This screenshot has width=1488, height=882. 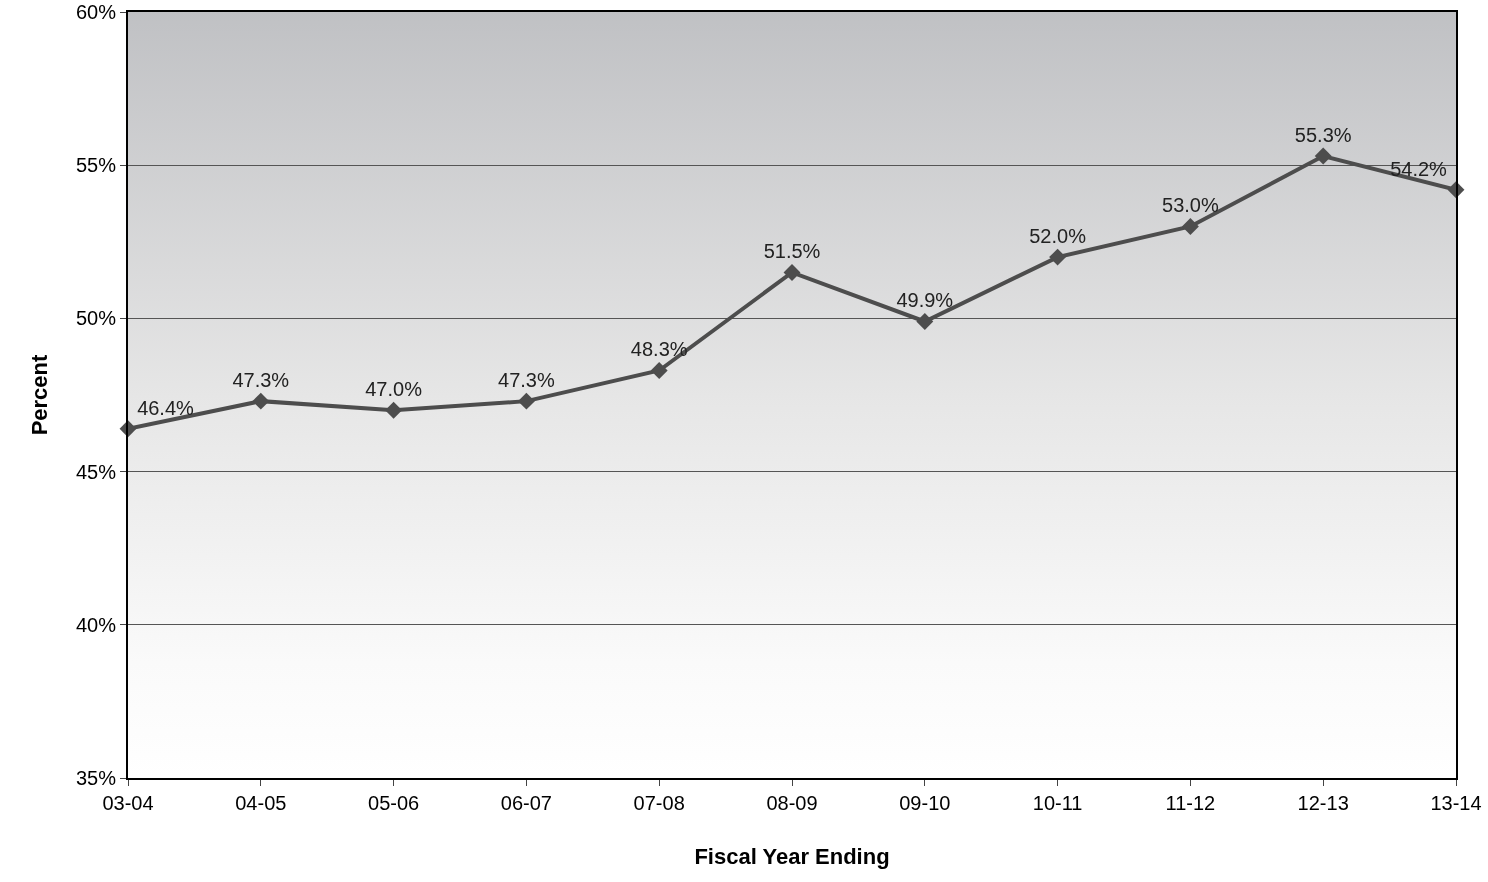 I want to click on data-label: 53.0%, so click(x=1190, y=205).